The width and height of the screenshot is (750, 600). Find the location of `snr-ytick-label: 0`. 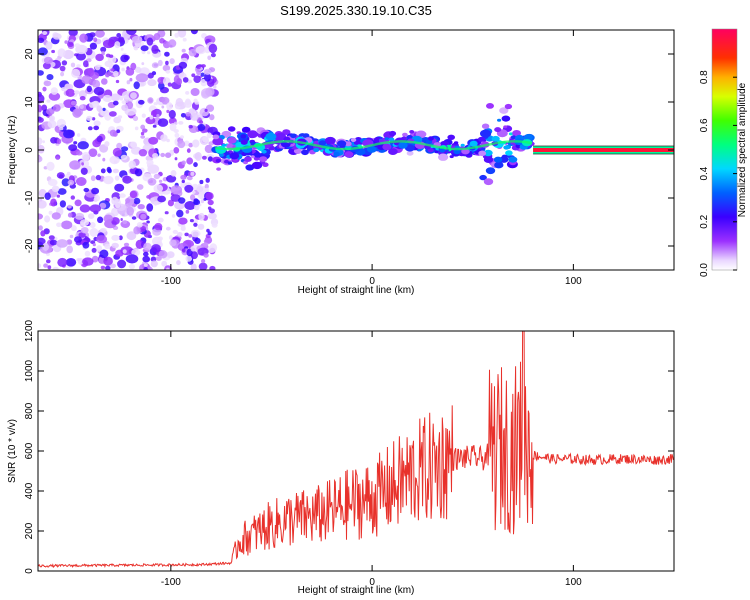

snr-ytick-label: 0 is located at coordinates (29, 571).